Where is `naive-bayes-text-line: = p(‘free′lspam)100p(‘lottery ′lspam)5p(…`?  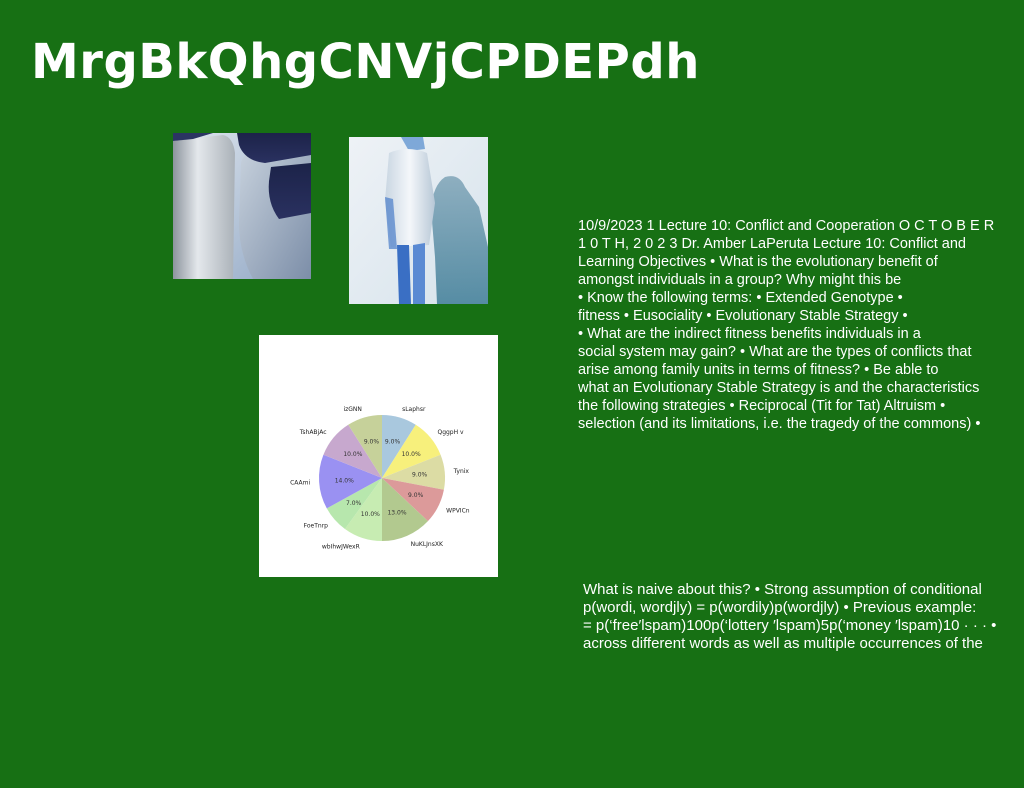 naive-bayes-text-line: = p(‘free′lspam)100p(‘lottery ′lspam)5p(… is located at coordinates (790, 625).